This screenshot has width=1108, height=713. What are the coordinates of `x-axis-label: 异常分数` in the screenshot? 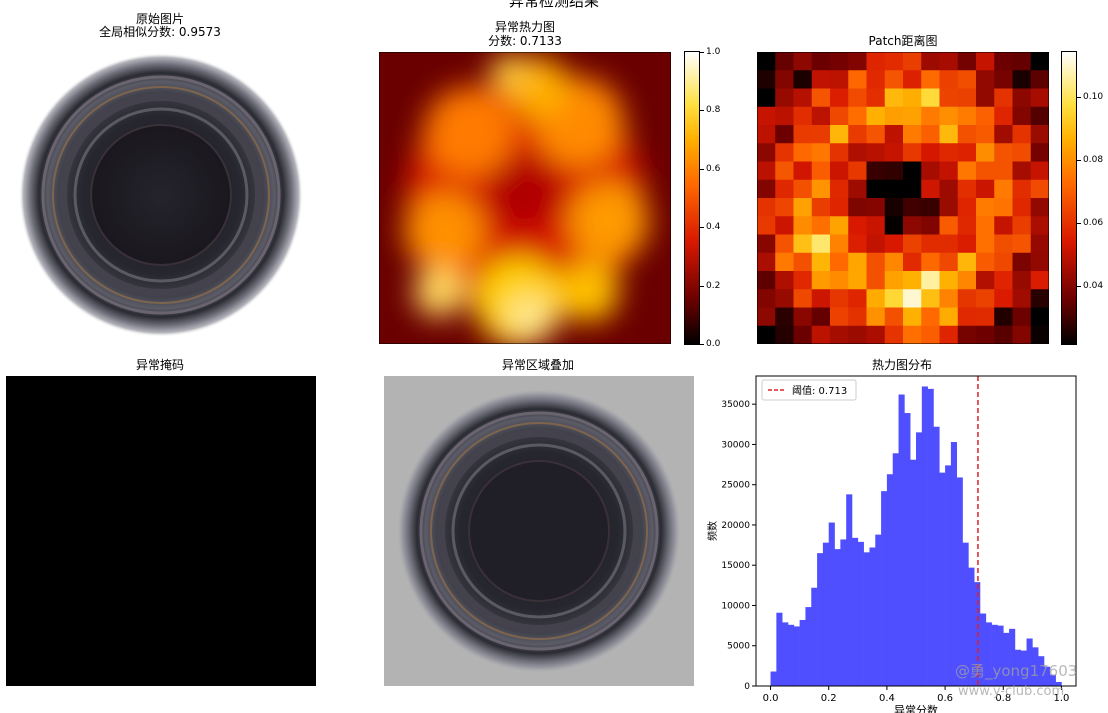 It's located at (916, 708).